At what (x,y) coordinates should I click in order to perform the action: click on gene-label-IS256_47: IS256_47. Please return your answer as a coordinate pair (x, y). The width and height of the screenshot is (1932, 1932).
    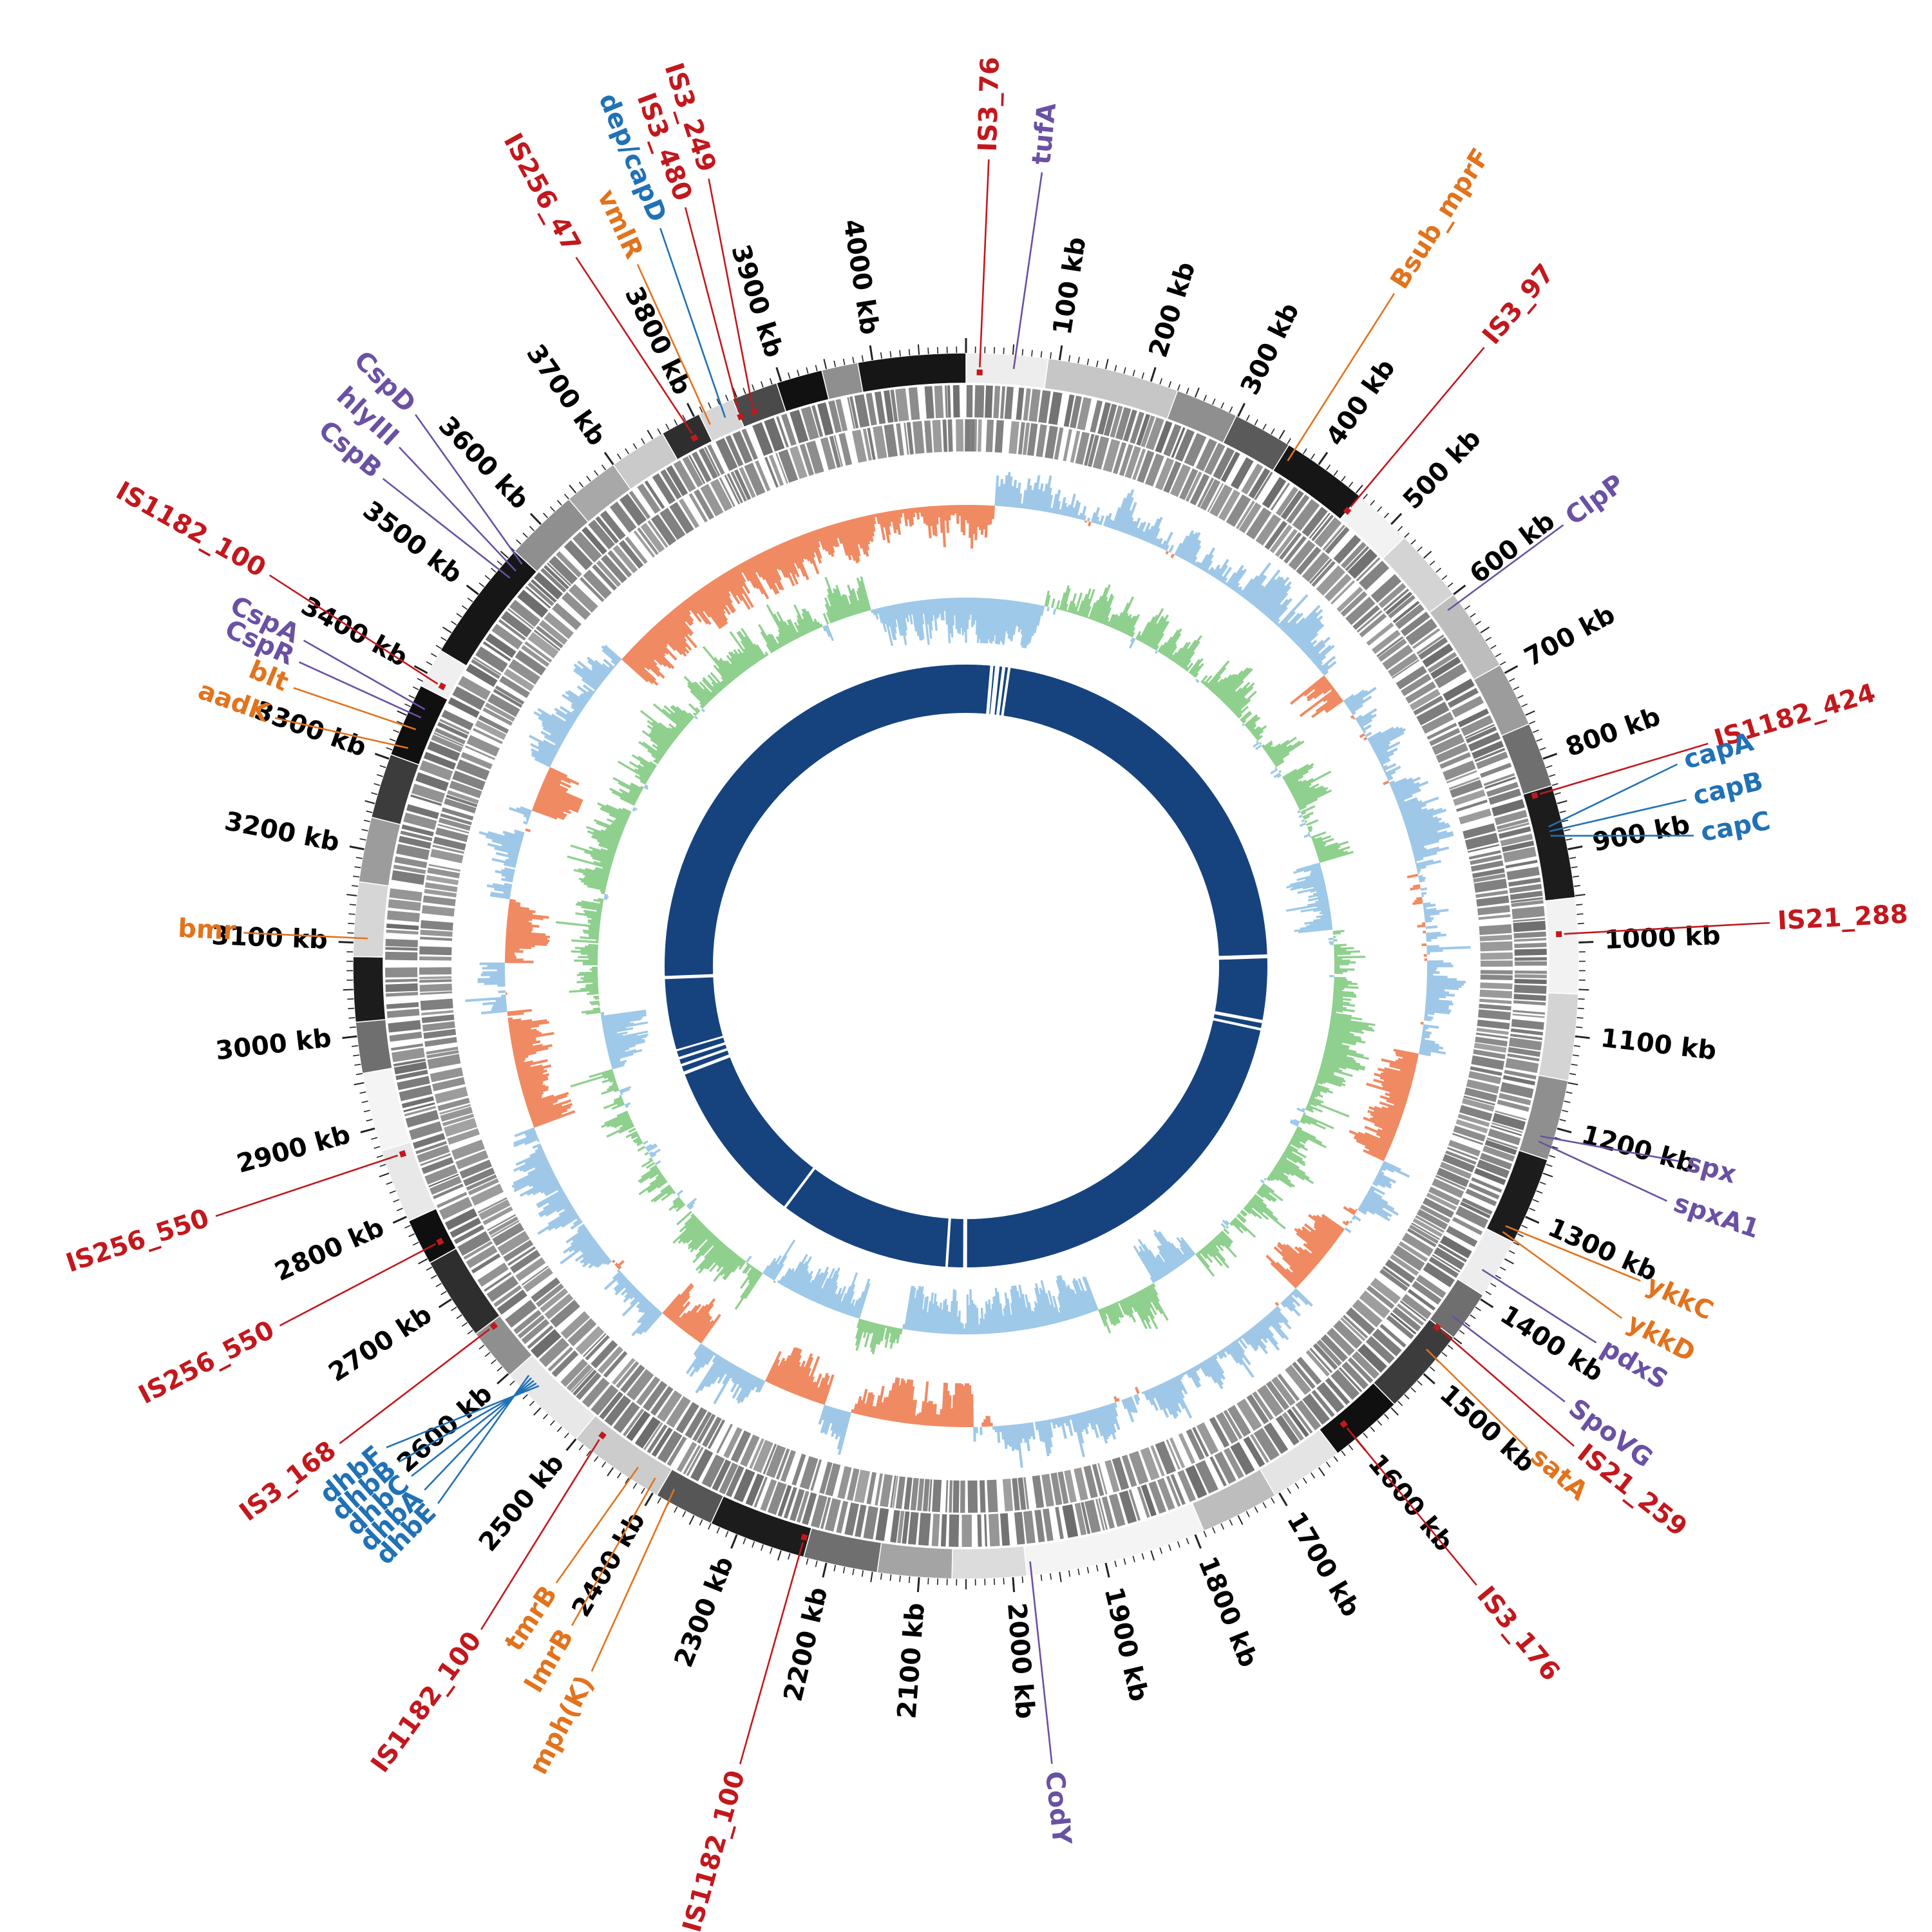
    Looking at the image, I should click on (542, 192).